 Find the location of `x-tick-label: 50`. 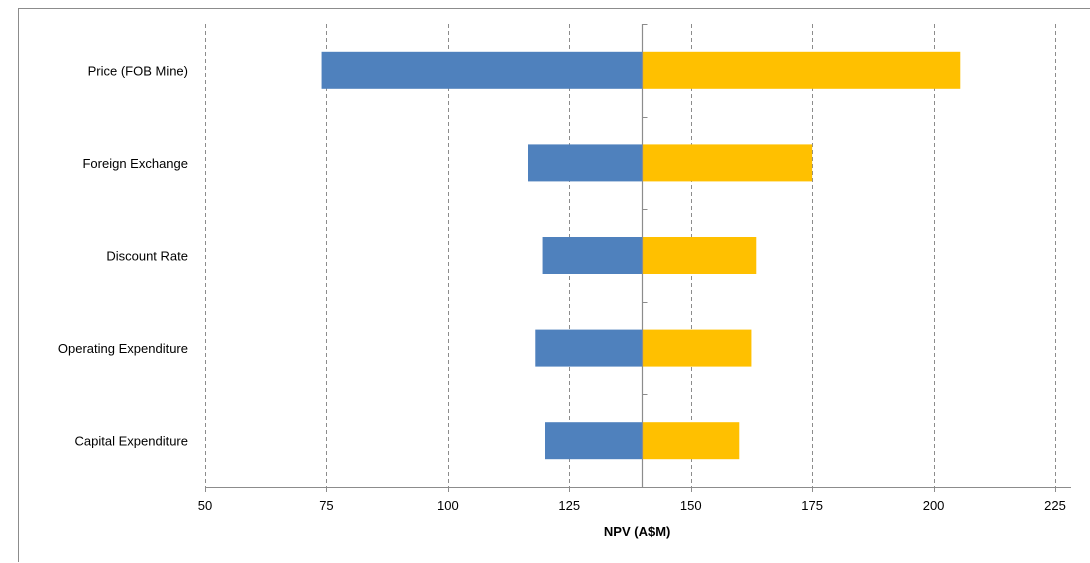

x-tick-label: 50 is located at coordinates (205, 505).